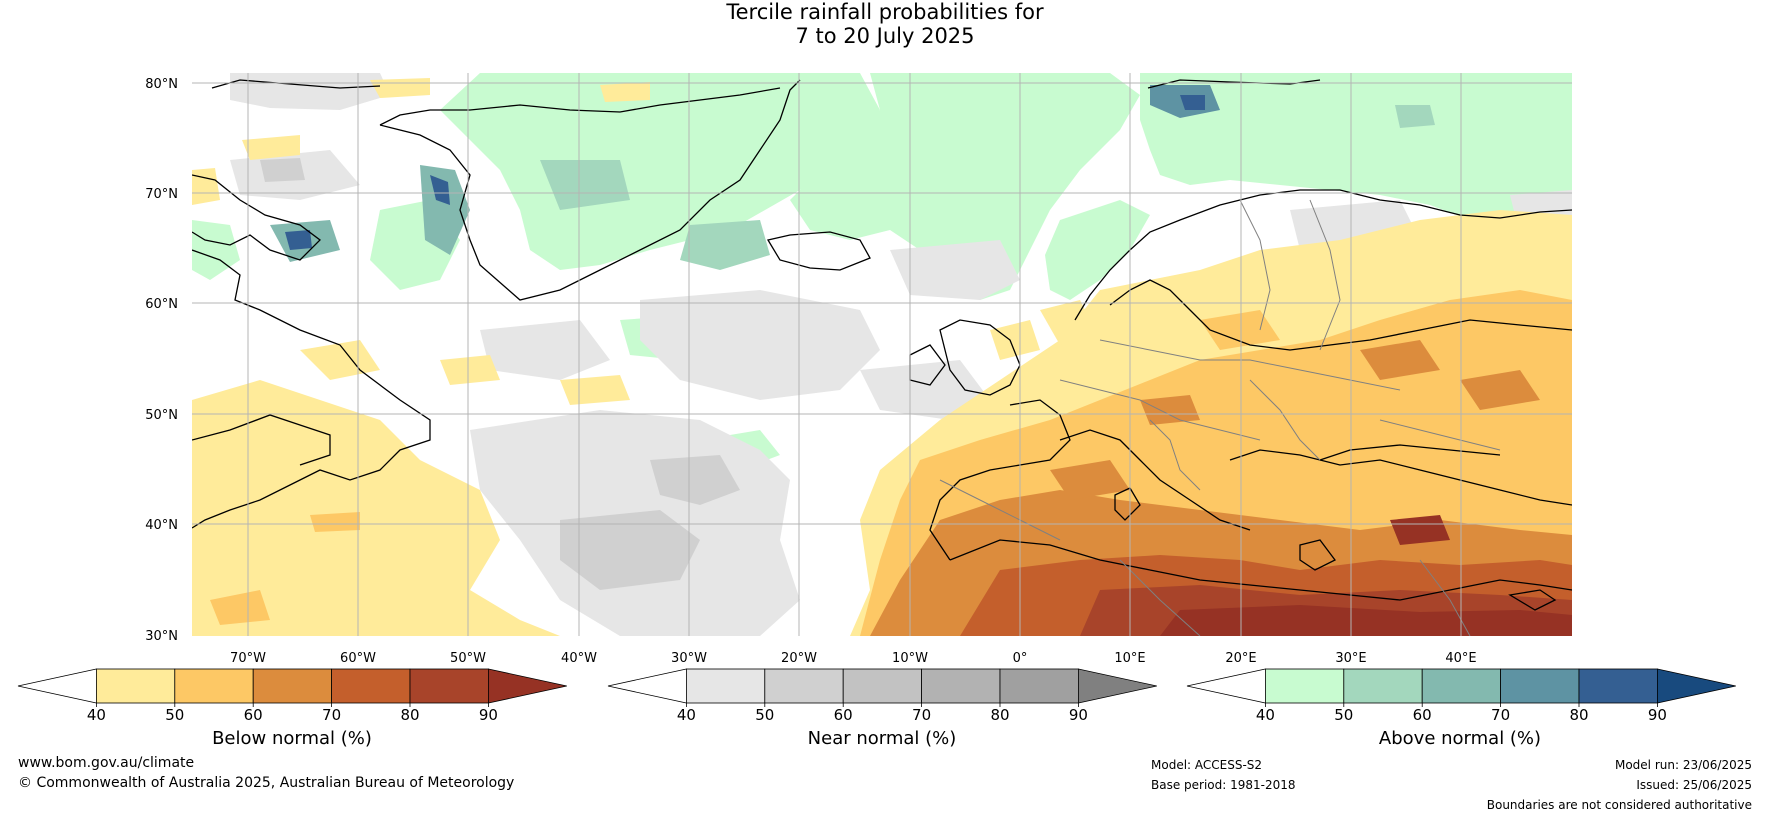 This screenshot has height=816, width=1770. I want to click on below-colorbar-tick-label: 90, so click(488, 715).